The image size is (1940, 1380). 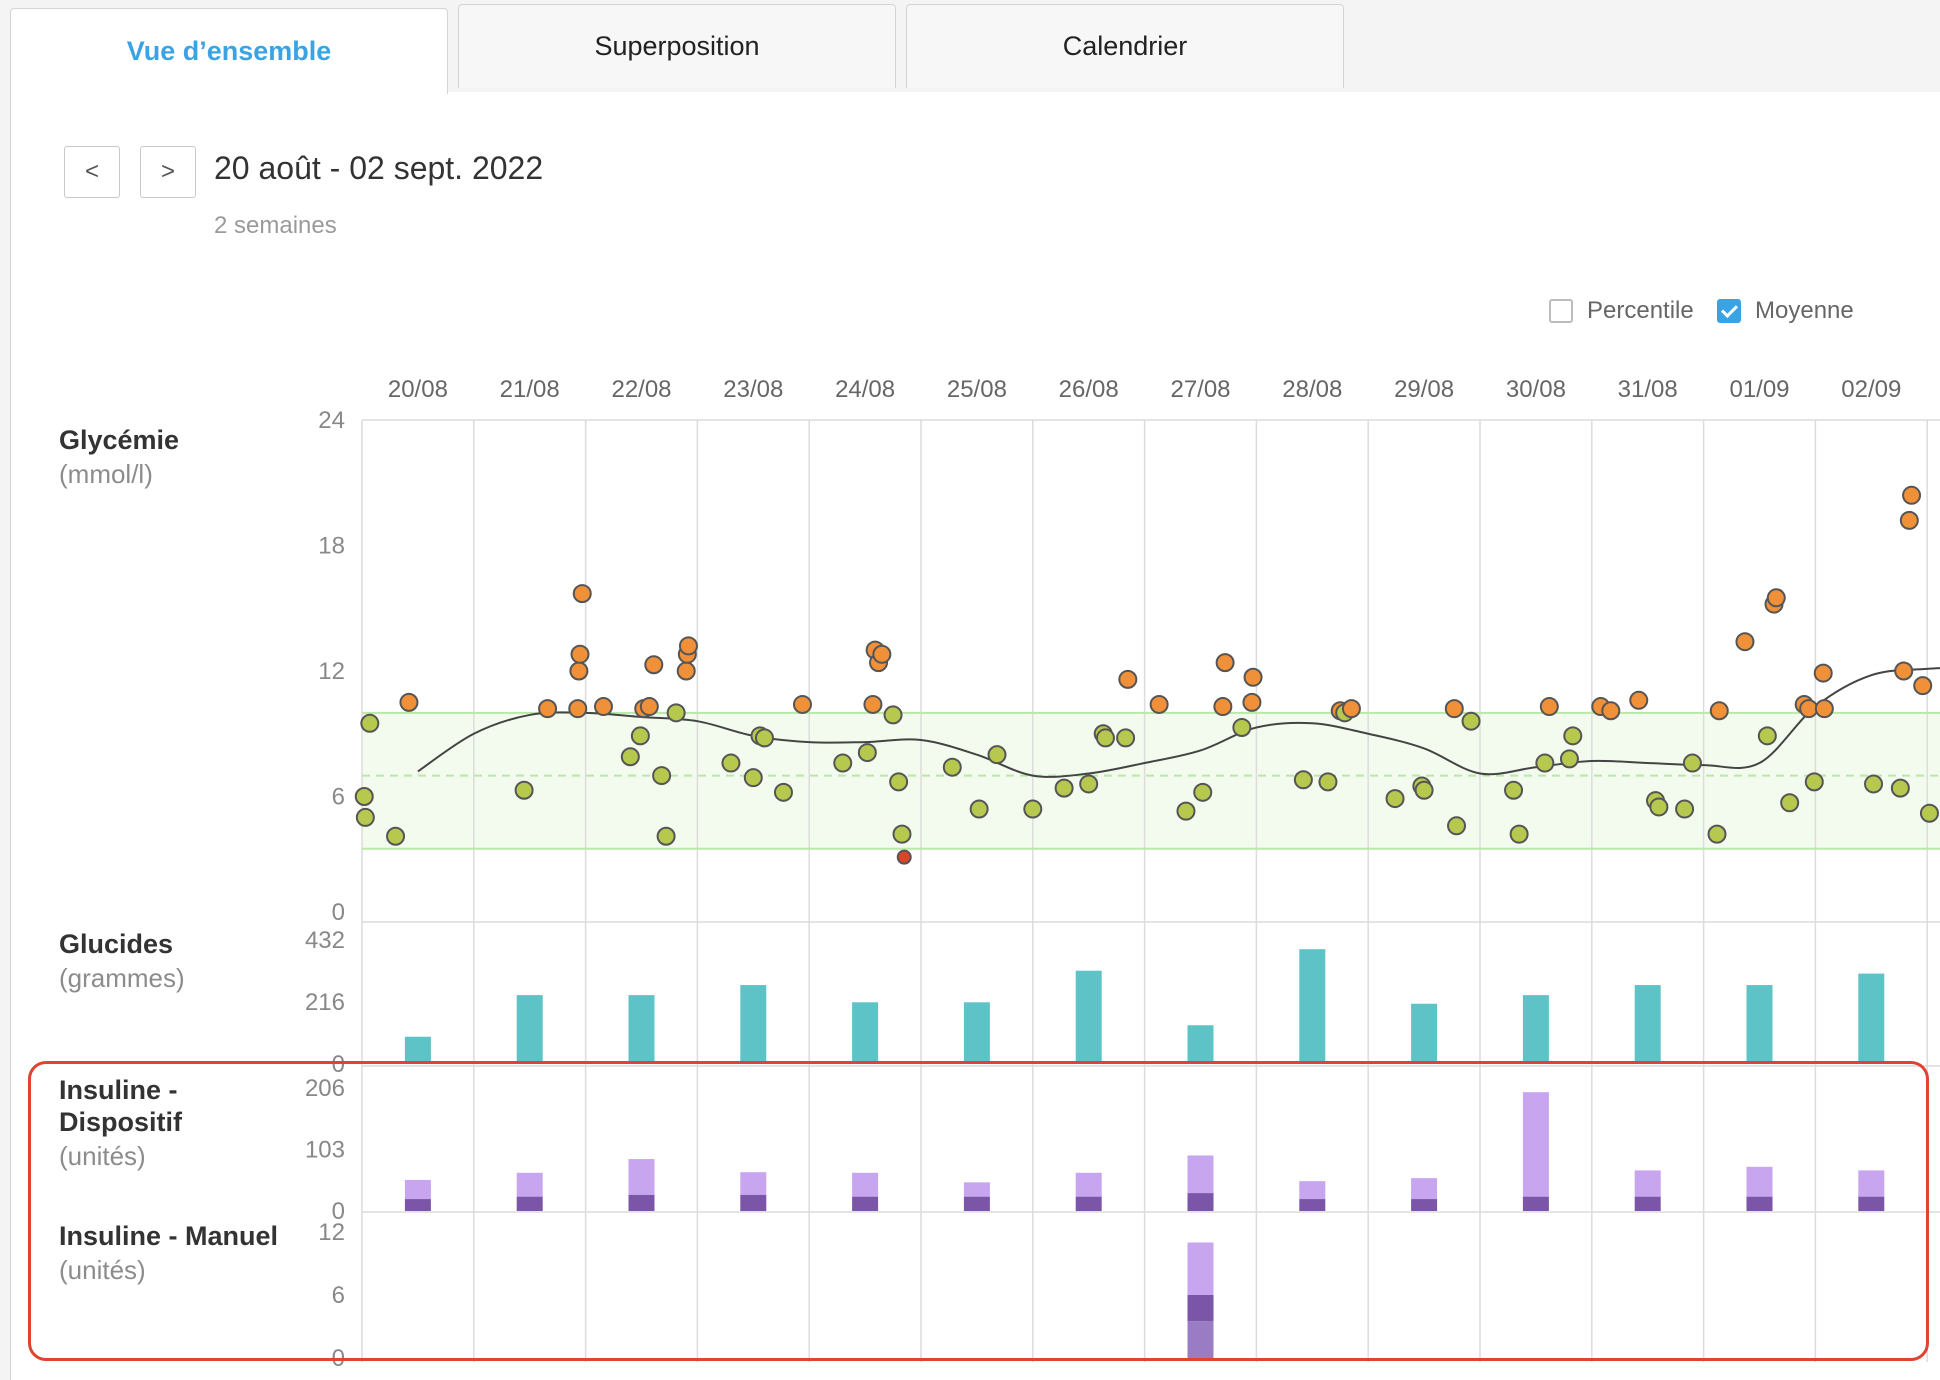 What do you see at coordinates (122, 978) in the screenshot?
I see `glucides-unit: (grammes)` at bounding box center [122, 978].